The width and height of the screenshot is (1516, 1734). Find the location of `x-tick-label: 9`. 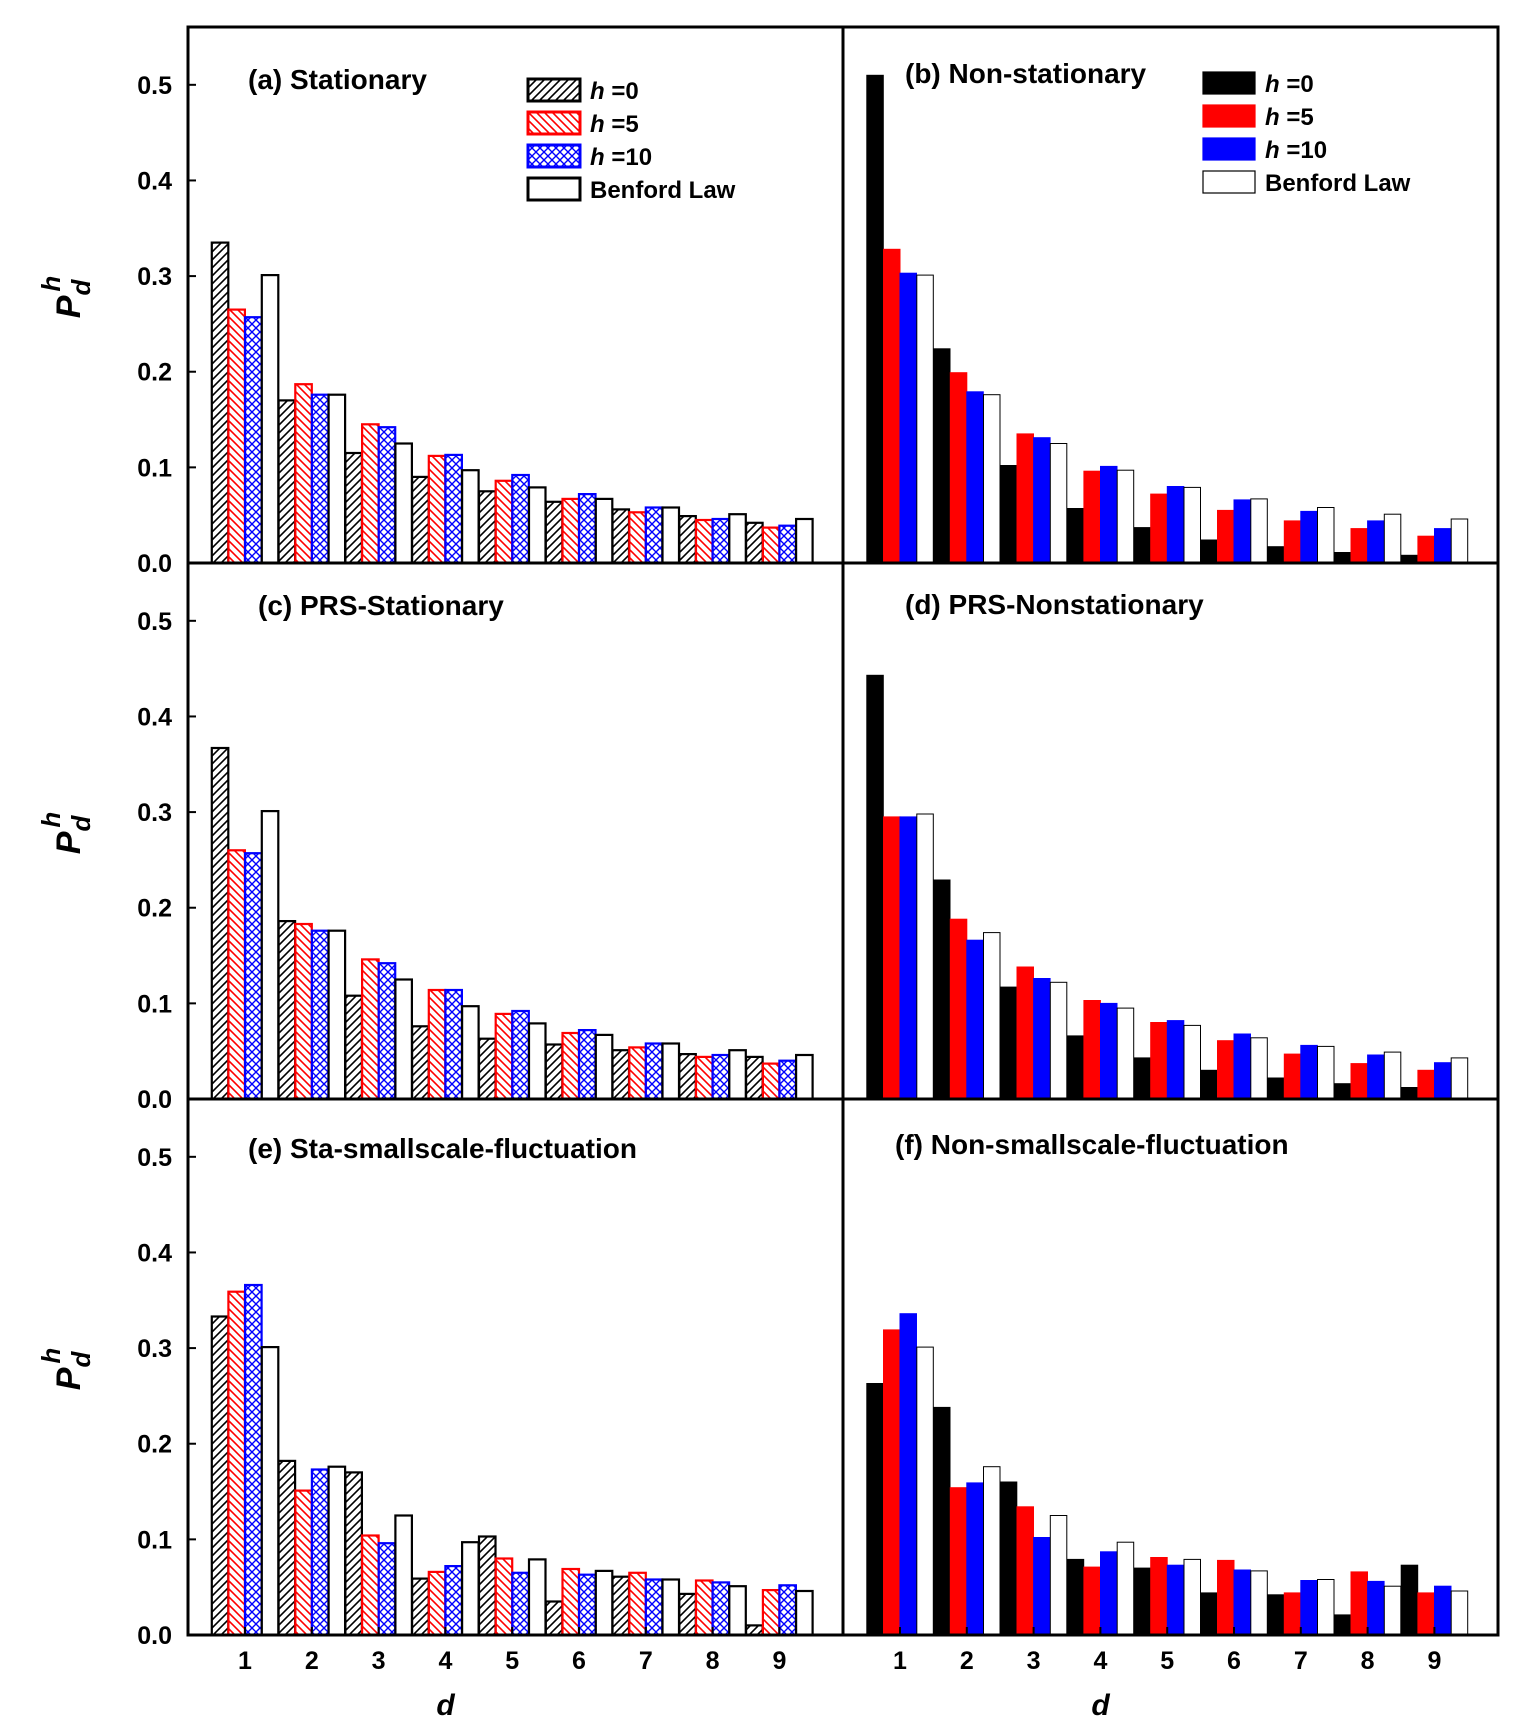

x-tick-label: 9 is located at coordinates (1434, 1661).